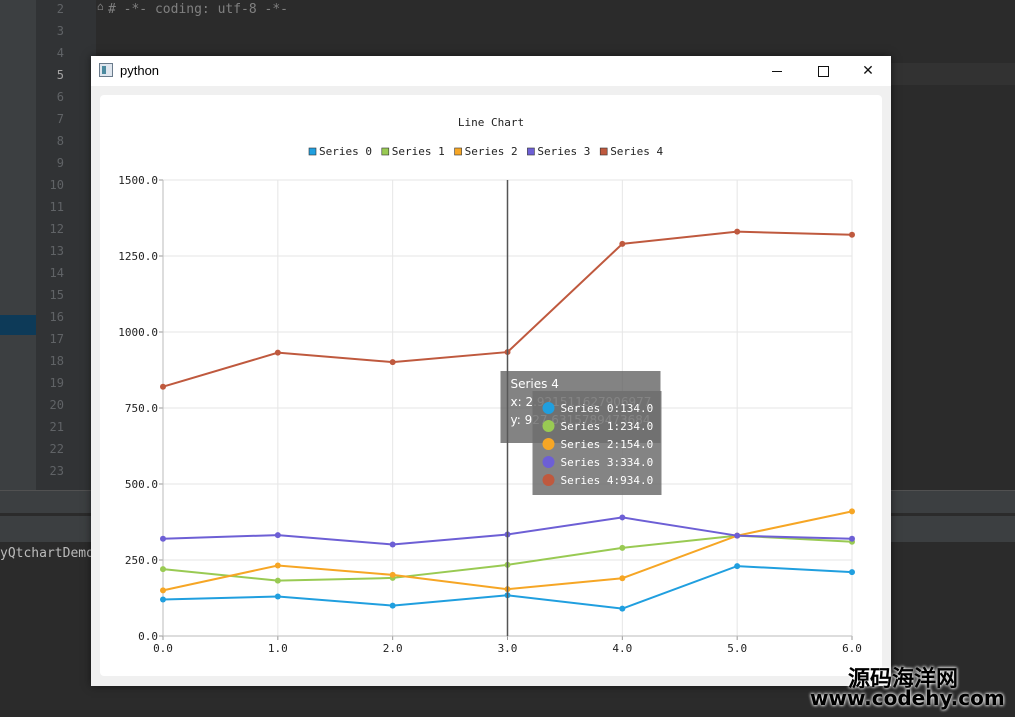  I want to click on hover-series-value: Series 2:154.0, so click(607, 444).